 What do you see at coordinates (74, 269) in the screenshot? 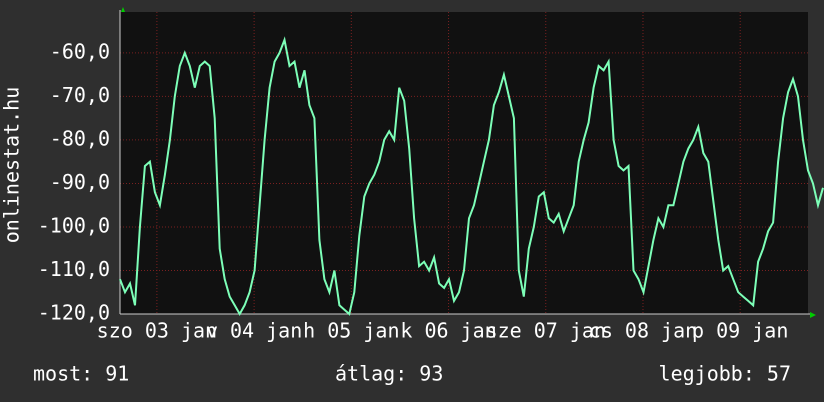
I see `y-tick-label: -110,0` at bounding box center [74, 269].